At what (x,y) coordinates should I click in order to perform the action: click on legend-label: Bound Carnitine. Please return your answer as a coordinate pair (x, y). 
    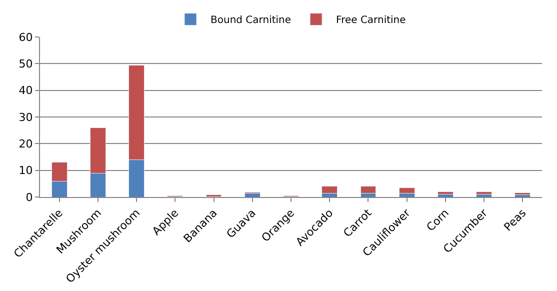
    Looking at the image, I should click on (251, 20).